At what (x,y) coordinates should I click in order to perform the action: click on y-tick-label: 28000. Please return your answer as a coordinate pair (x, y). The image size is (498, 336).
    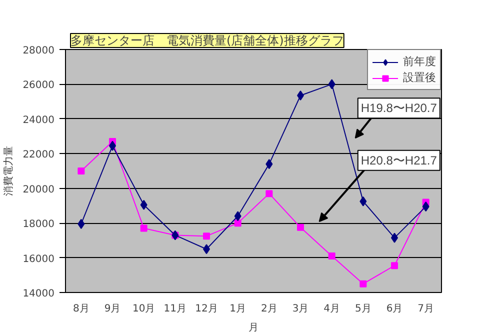
    Looking at the image, I should click on (38, 51).